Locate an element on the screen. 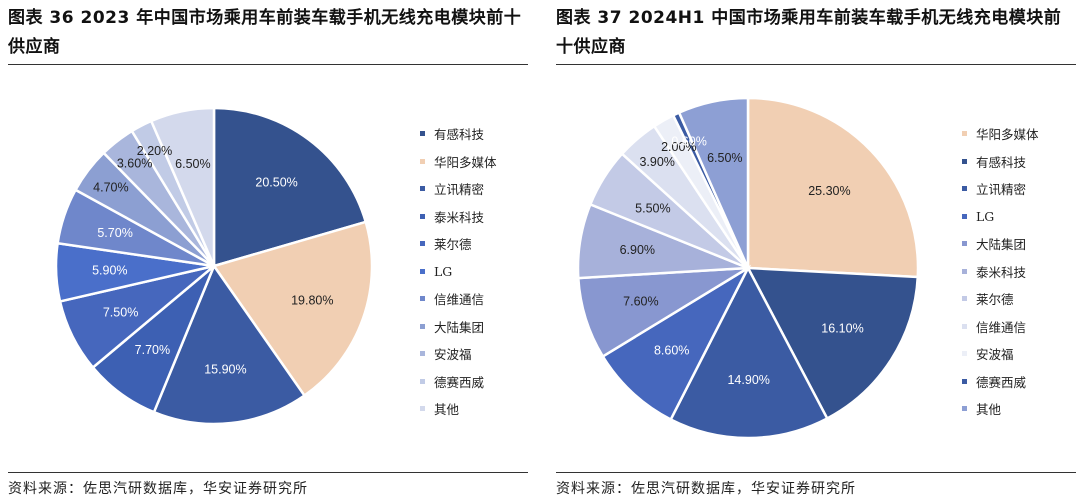 Image resolution: width=1080 pixels, height=504 pixels. data-label: 5.90% is located at coordinates (109, 270).